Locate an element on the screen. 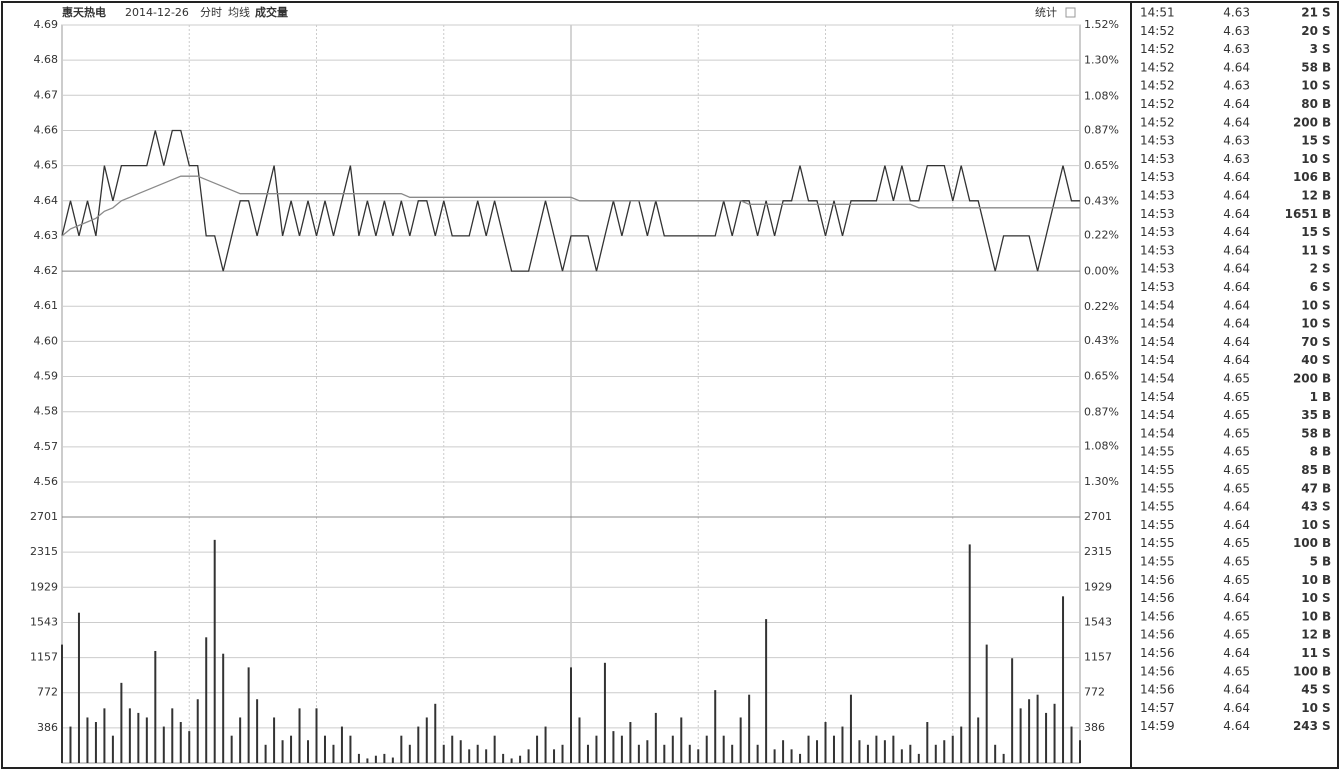 This screenshot has height=770, width=1340. trade-volume: 80 is located at coordinates (1309, 104).